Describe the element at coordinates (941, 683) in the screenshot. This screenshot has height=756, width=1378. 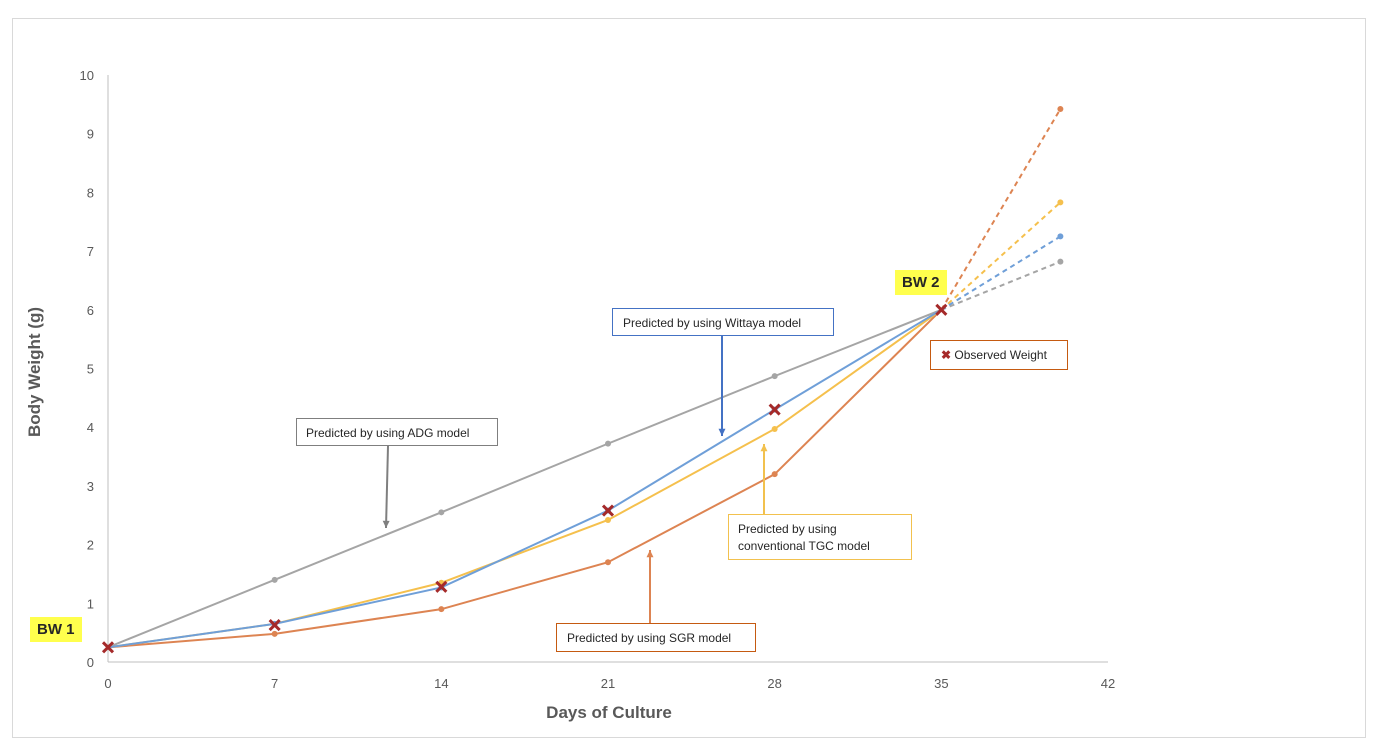
I see `x-tick-label: 35` at that location.